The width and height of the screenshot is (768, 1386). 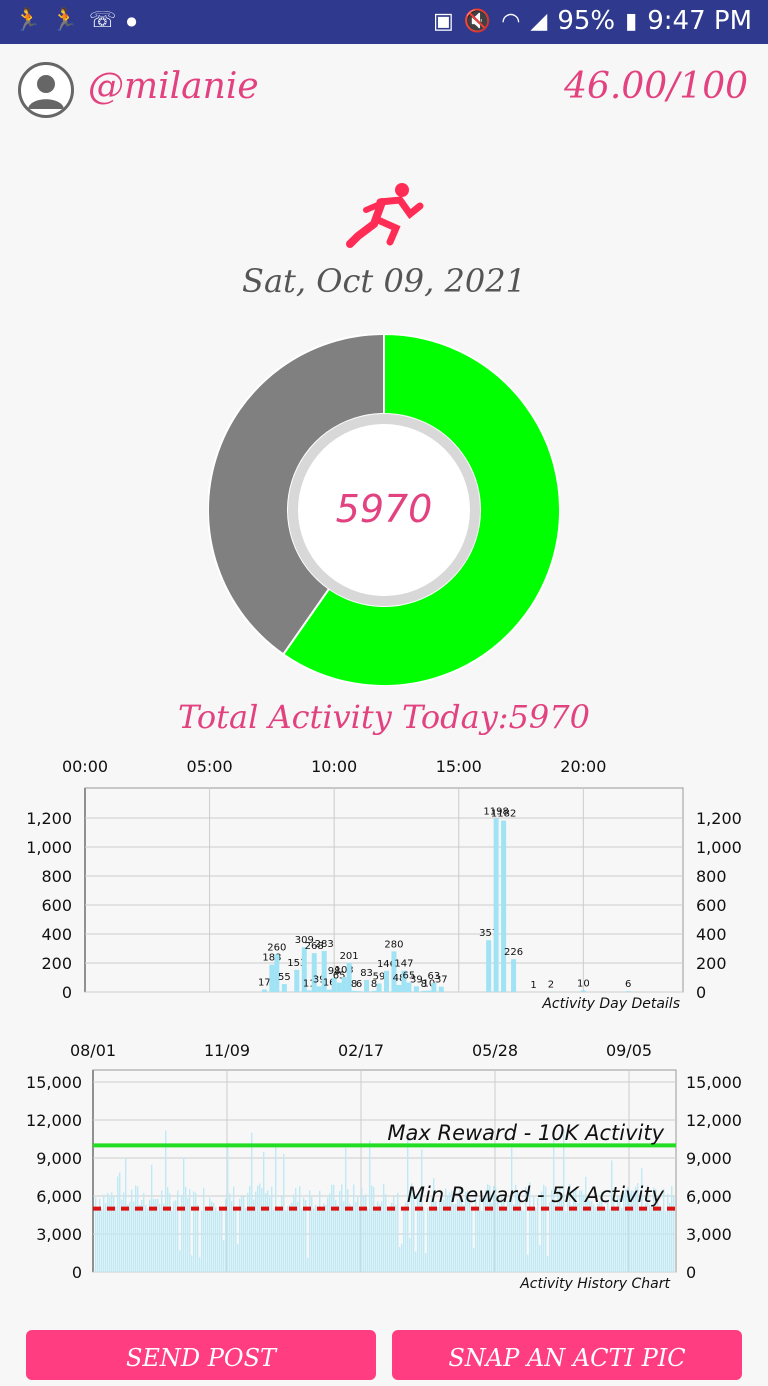 What do you see at coordinates (46, 90) in the screenshot?
I see `avatar` at bounding box center [46, 90].